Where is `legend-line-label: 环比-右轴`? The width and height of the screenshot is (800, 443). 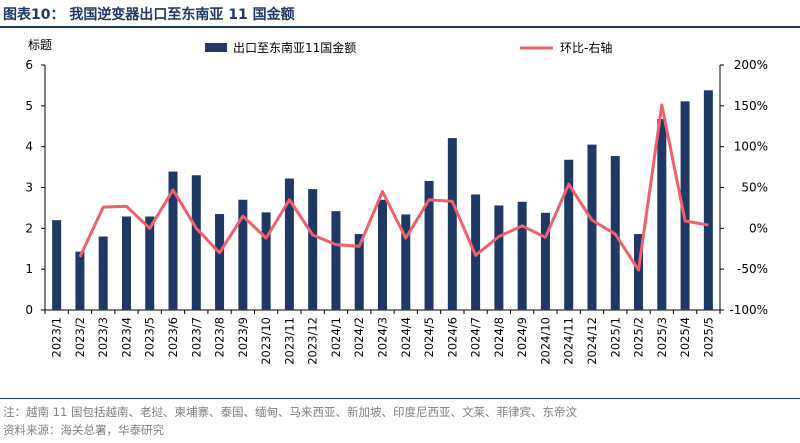 legend-line-label: 环比-右轴 is located at coordinates (586, 47).